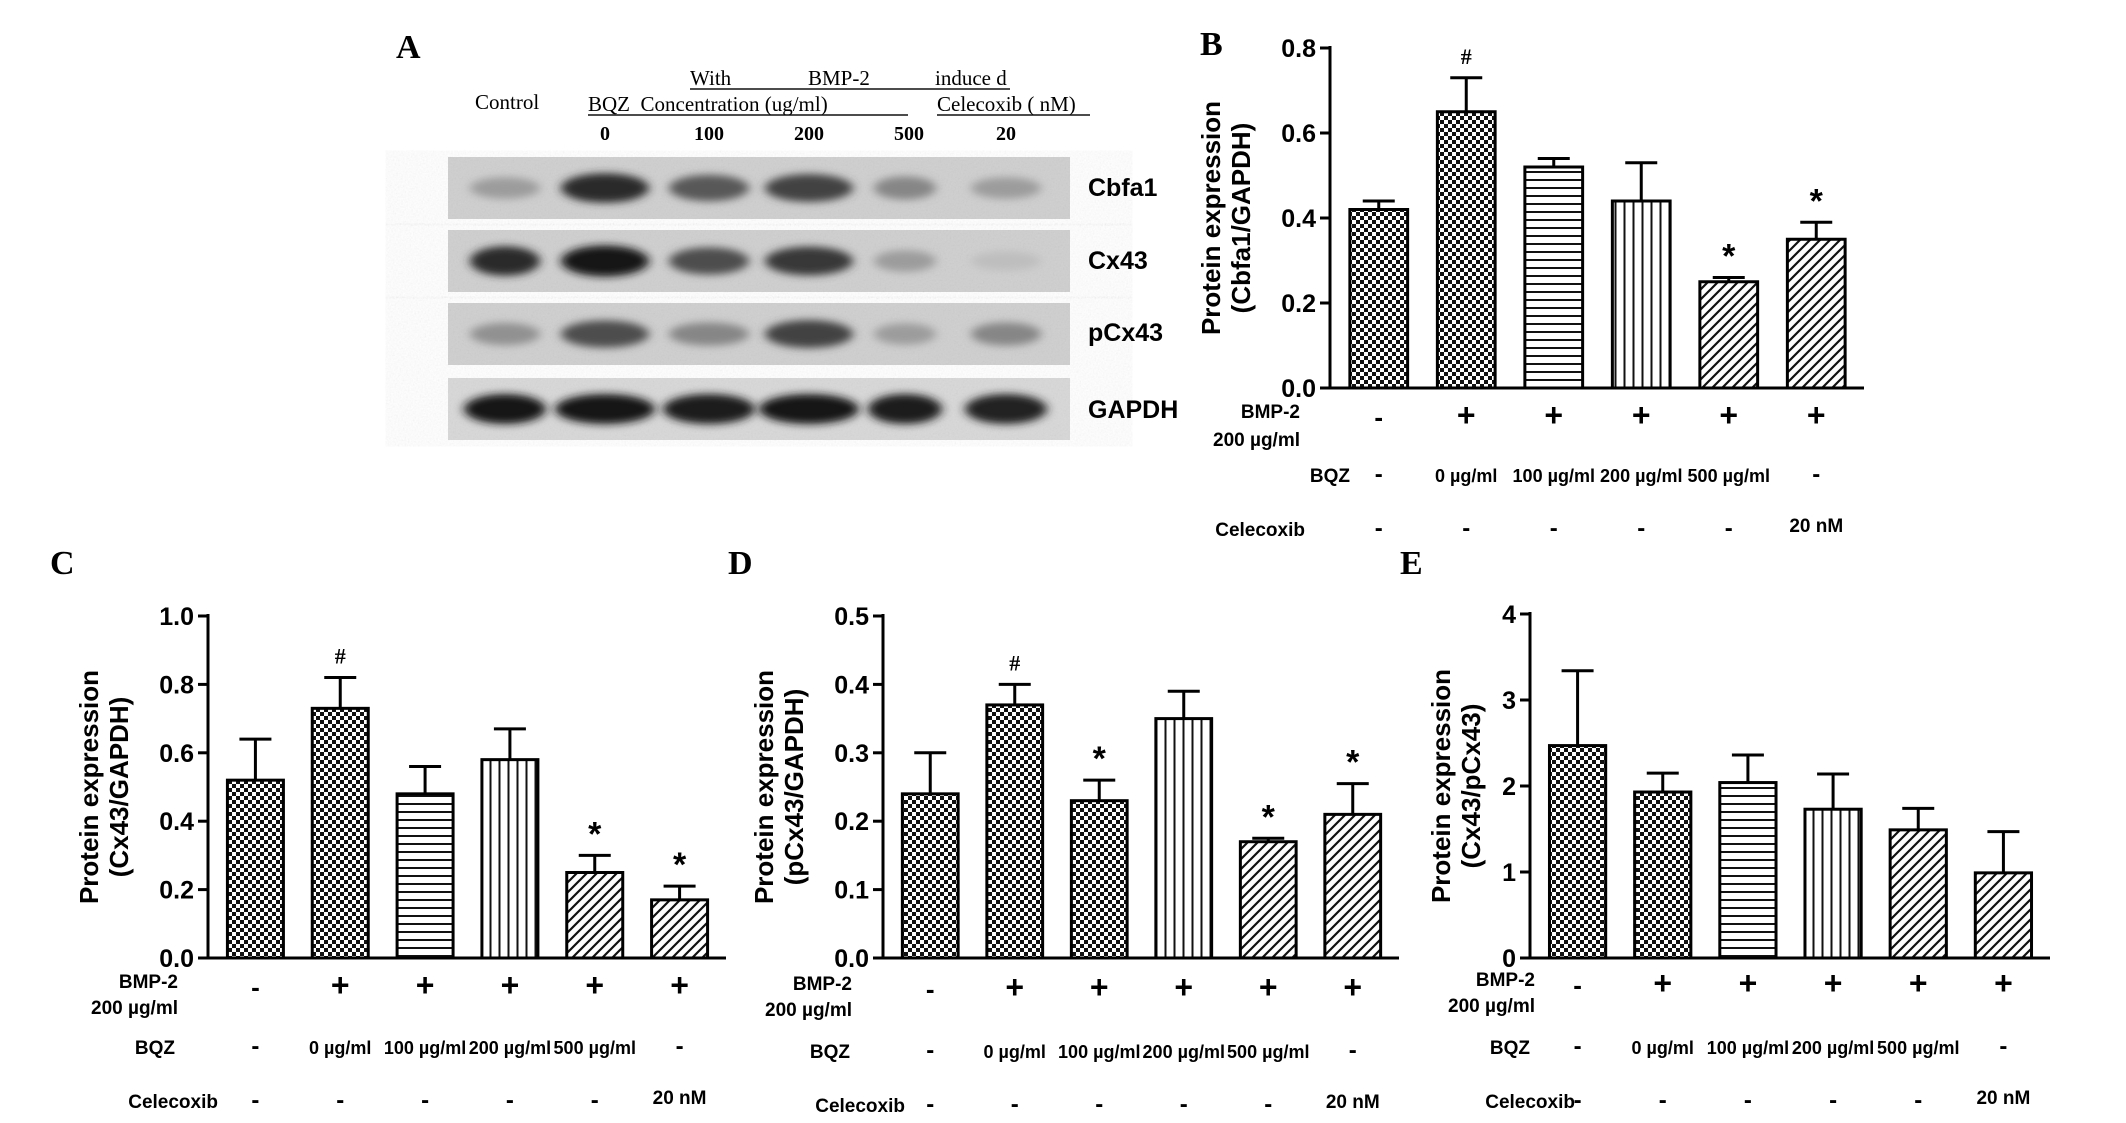 The width and height of the screenshot is (2126, 1123). I want to click on lane-label-500: 500, so click(909, 134).